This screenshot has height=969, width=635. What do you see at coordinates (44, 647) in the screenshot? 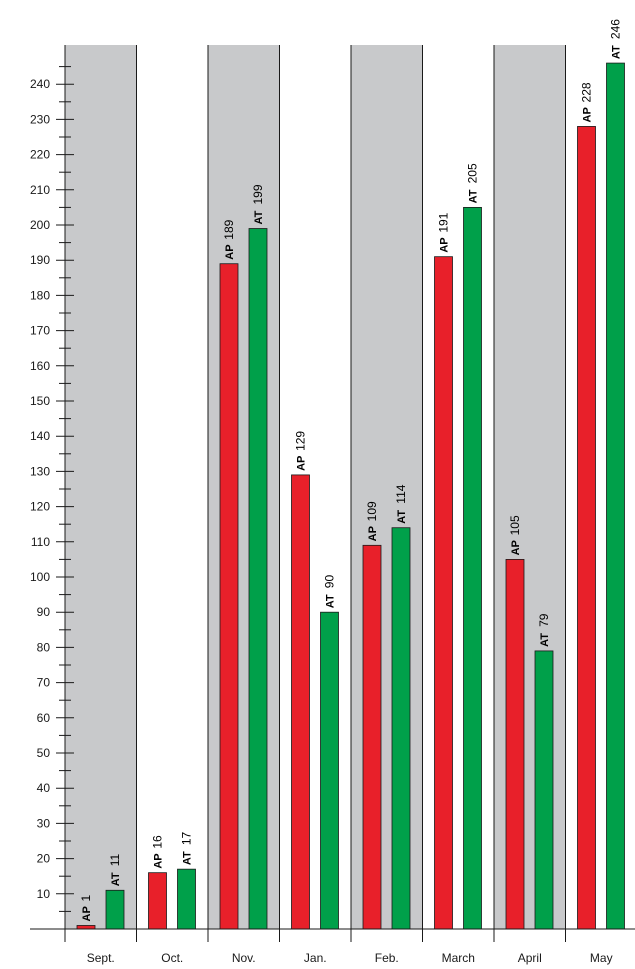
I see `y-tick-label: 80` at bounding box center [44, 647].